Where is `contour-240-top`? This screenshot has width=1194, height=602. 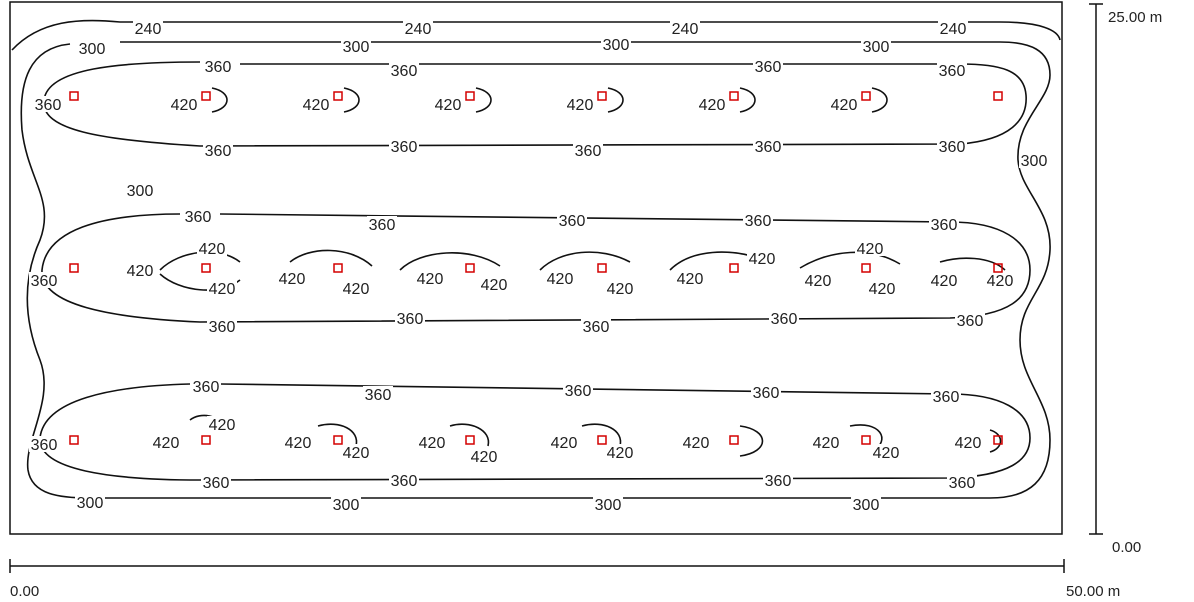
contour-240-top is located at coordinates (536, 35).